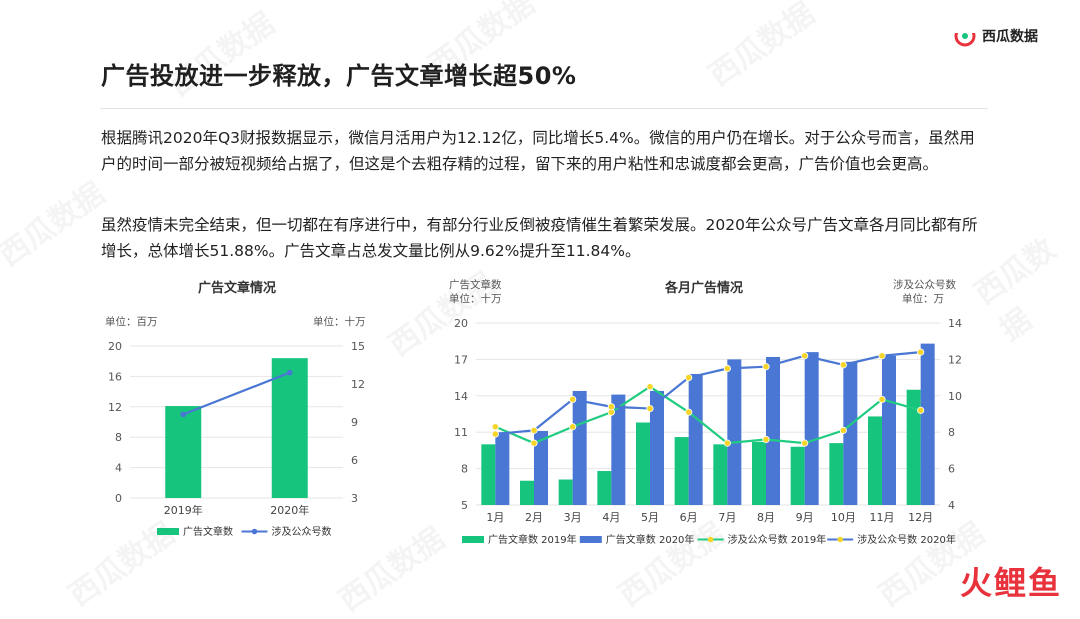 The image size is (1080, 619). Describe the element at coordinates (495, 517) in the screenshot. I see `x-tick-label: 1月` at that location.